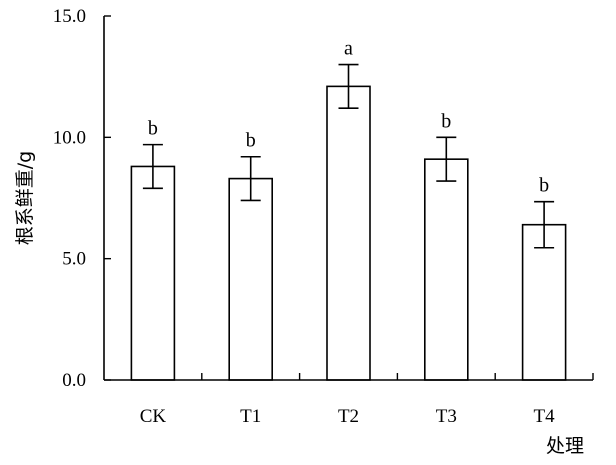 The height and width of the screenshot is (465, 616). Describe the element at coordinates (153, 273) in the screenshot. I see `bar-ck` at that location.